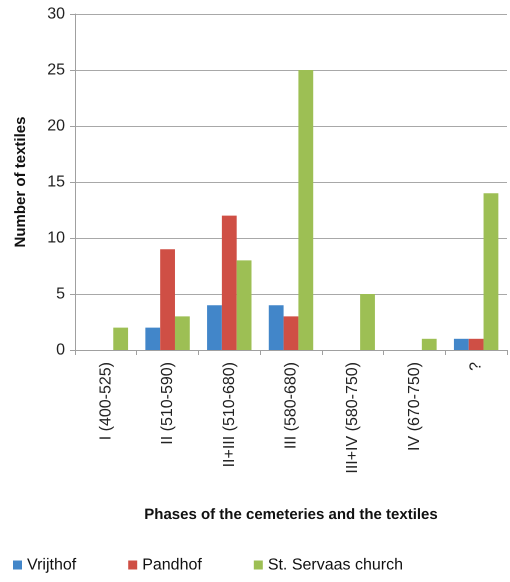 The height and width of the screenshot is (582, 510). What do you see at coordinates (56, 182) in the screenshot?
I see `y-tick-label: 15` at bounding box center [56, 182].